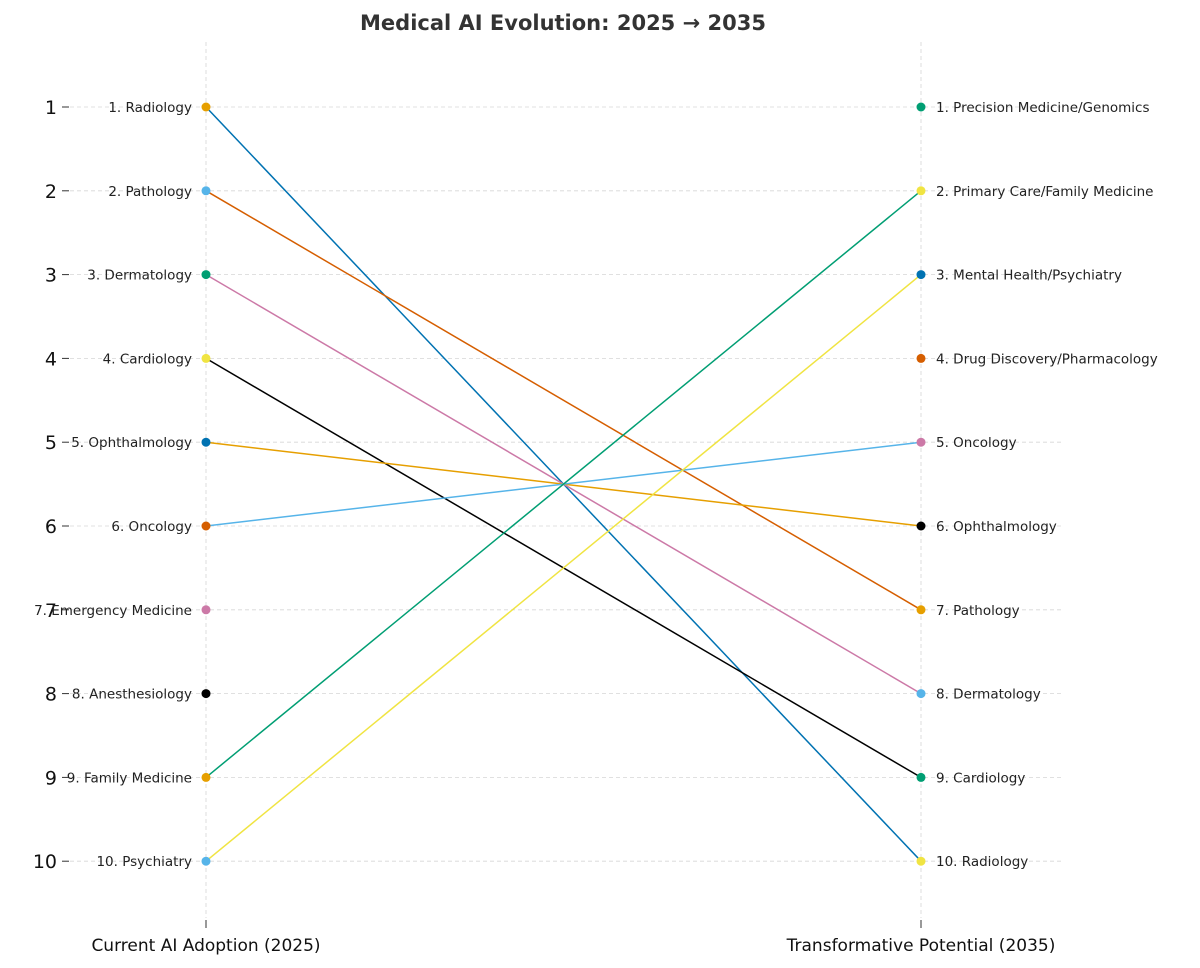  What do you see at coordinates (978, 611) in the screenshot?
I see `label-2035-rank-7: 7. Pathology` at bounding box center [978, 611].